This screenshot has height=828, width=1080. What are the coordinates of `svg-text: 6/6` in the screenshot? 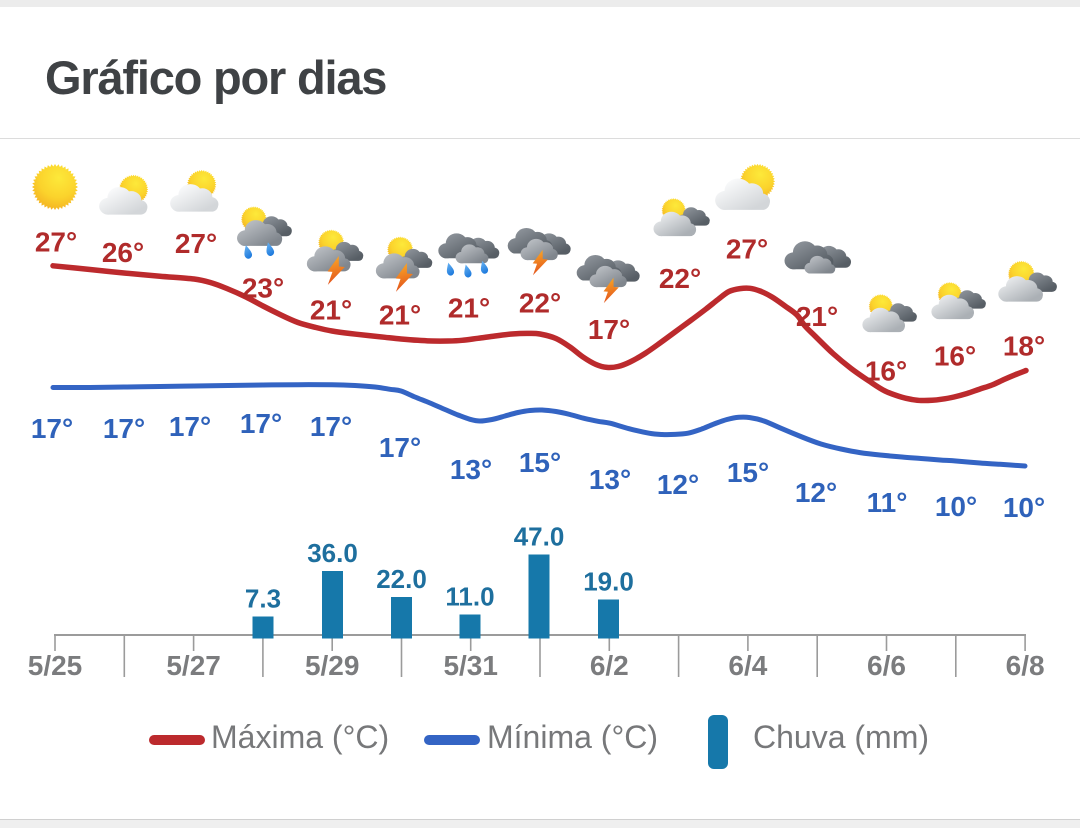 It's located at (886, 665).